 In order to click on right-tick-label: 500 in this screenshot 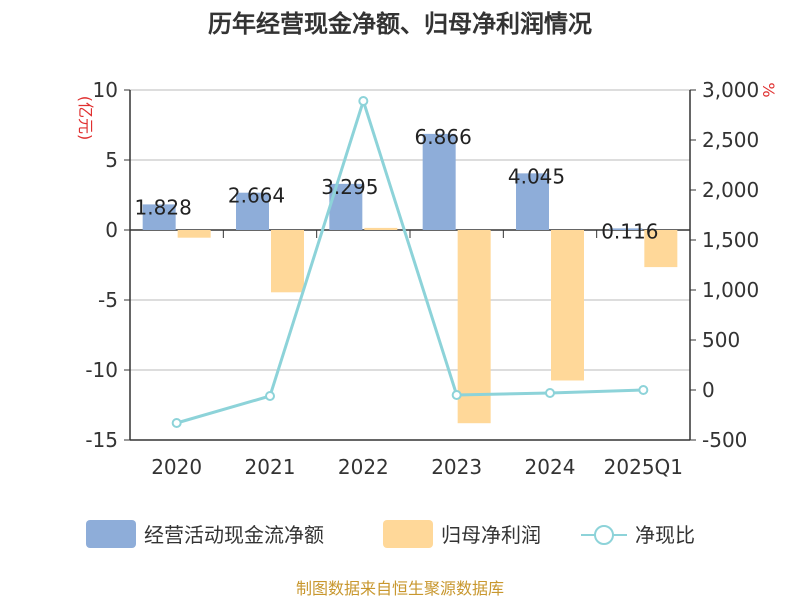, I will do `click(721, 340)`.